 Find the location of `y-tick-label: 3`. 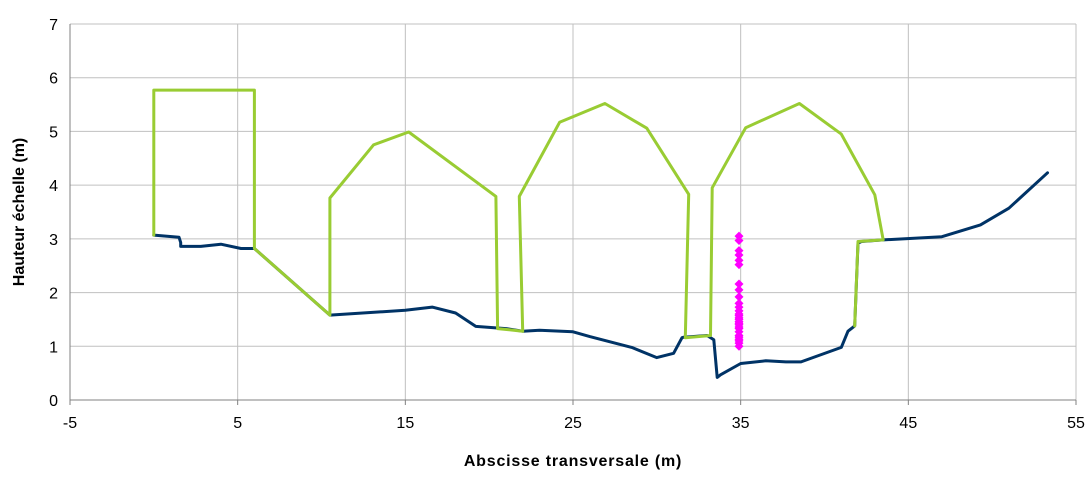

y-tick-label: 3 is located at coordinates (53, 240).